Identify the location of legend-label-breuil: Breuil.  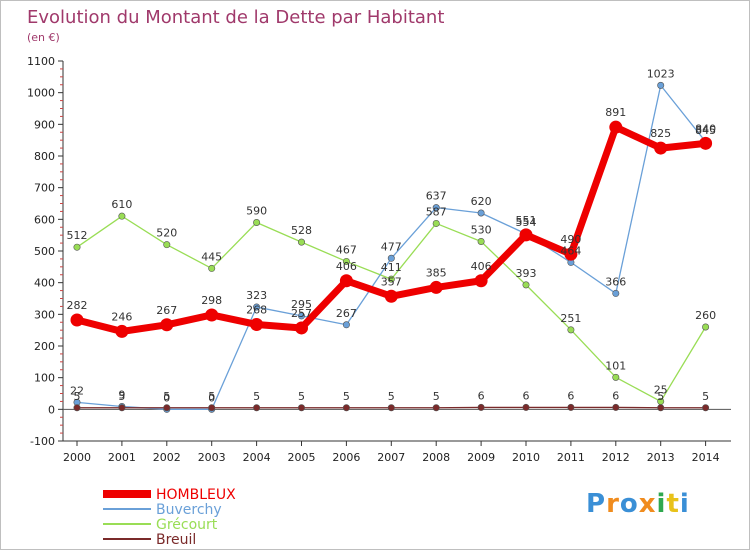
(176, 540).